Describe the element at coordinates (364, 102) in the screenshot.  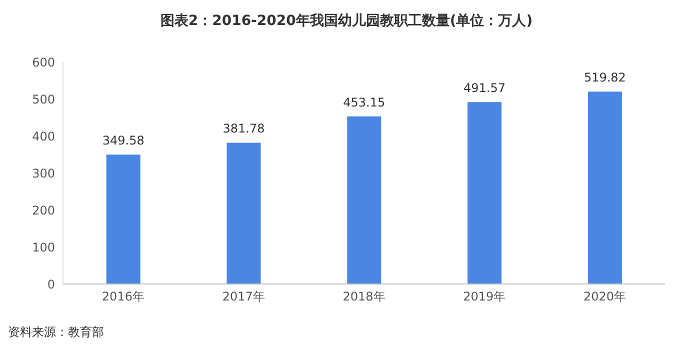
I see `data-label: 453.15` at that location.